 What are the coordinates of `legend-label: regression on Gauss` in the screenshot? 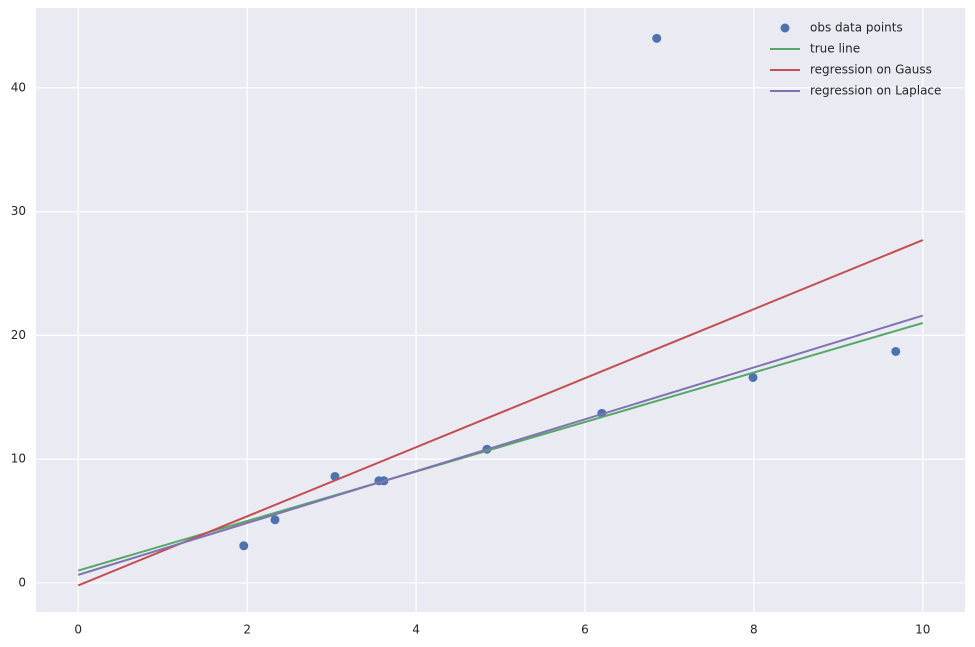 It's located at (871, 70).